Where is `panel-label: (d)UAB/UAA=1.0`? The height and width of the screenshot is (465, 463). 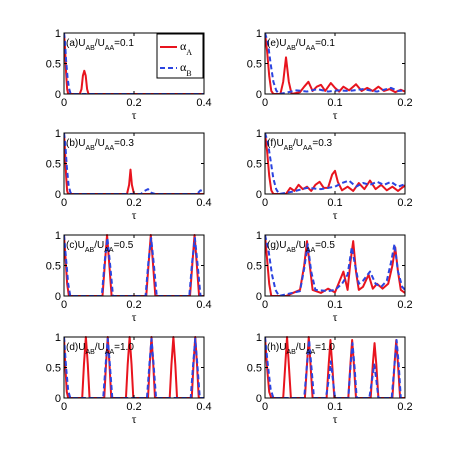 panel-label: (d)UAB/UAA=1.0 is located at coordinates (100, 349).